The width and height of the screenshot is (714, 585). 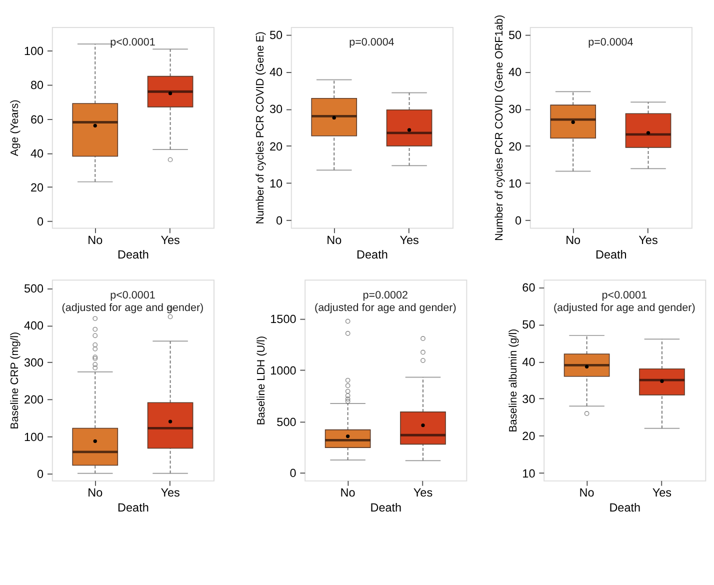 I want to click on y-tick-label: 200, so click(x=34, y=400).